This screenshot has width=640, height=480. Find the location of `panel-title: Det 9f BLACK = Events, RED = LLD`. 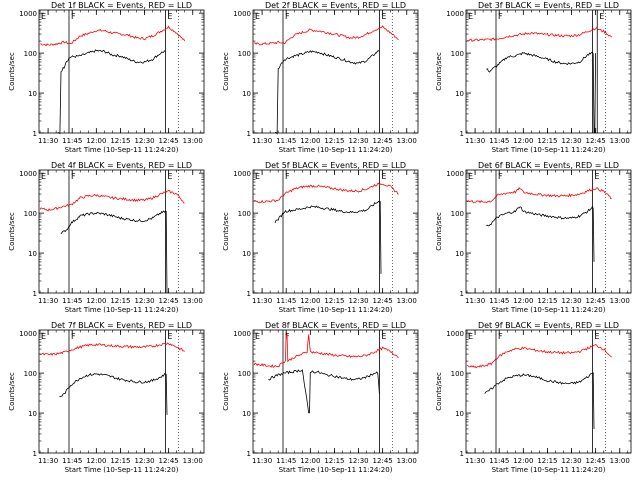

panel-title: Det 9f BLACK = Events, RED = LLD is located at coordinates (548, 325).